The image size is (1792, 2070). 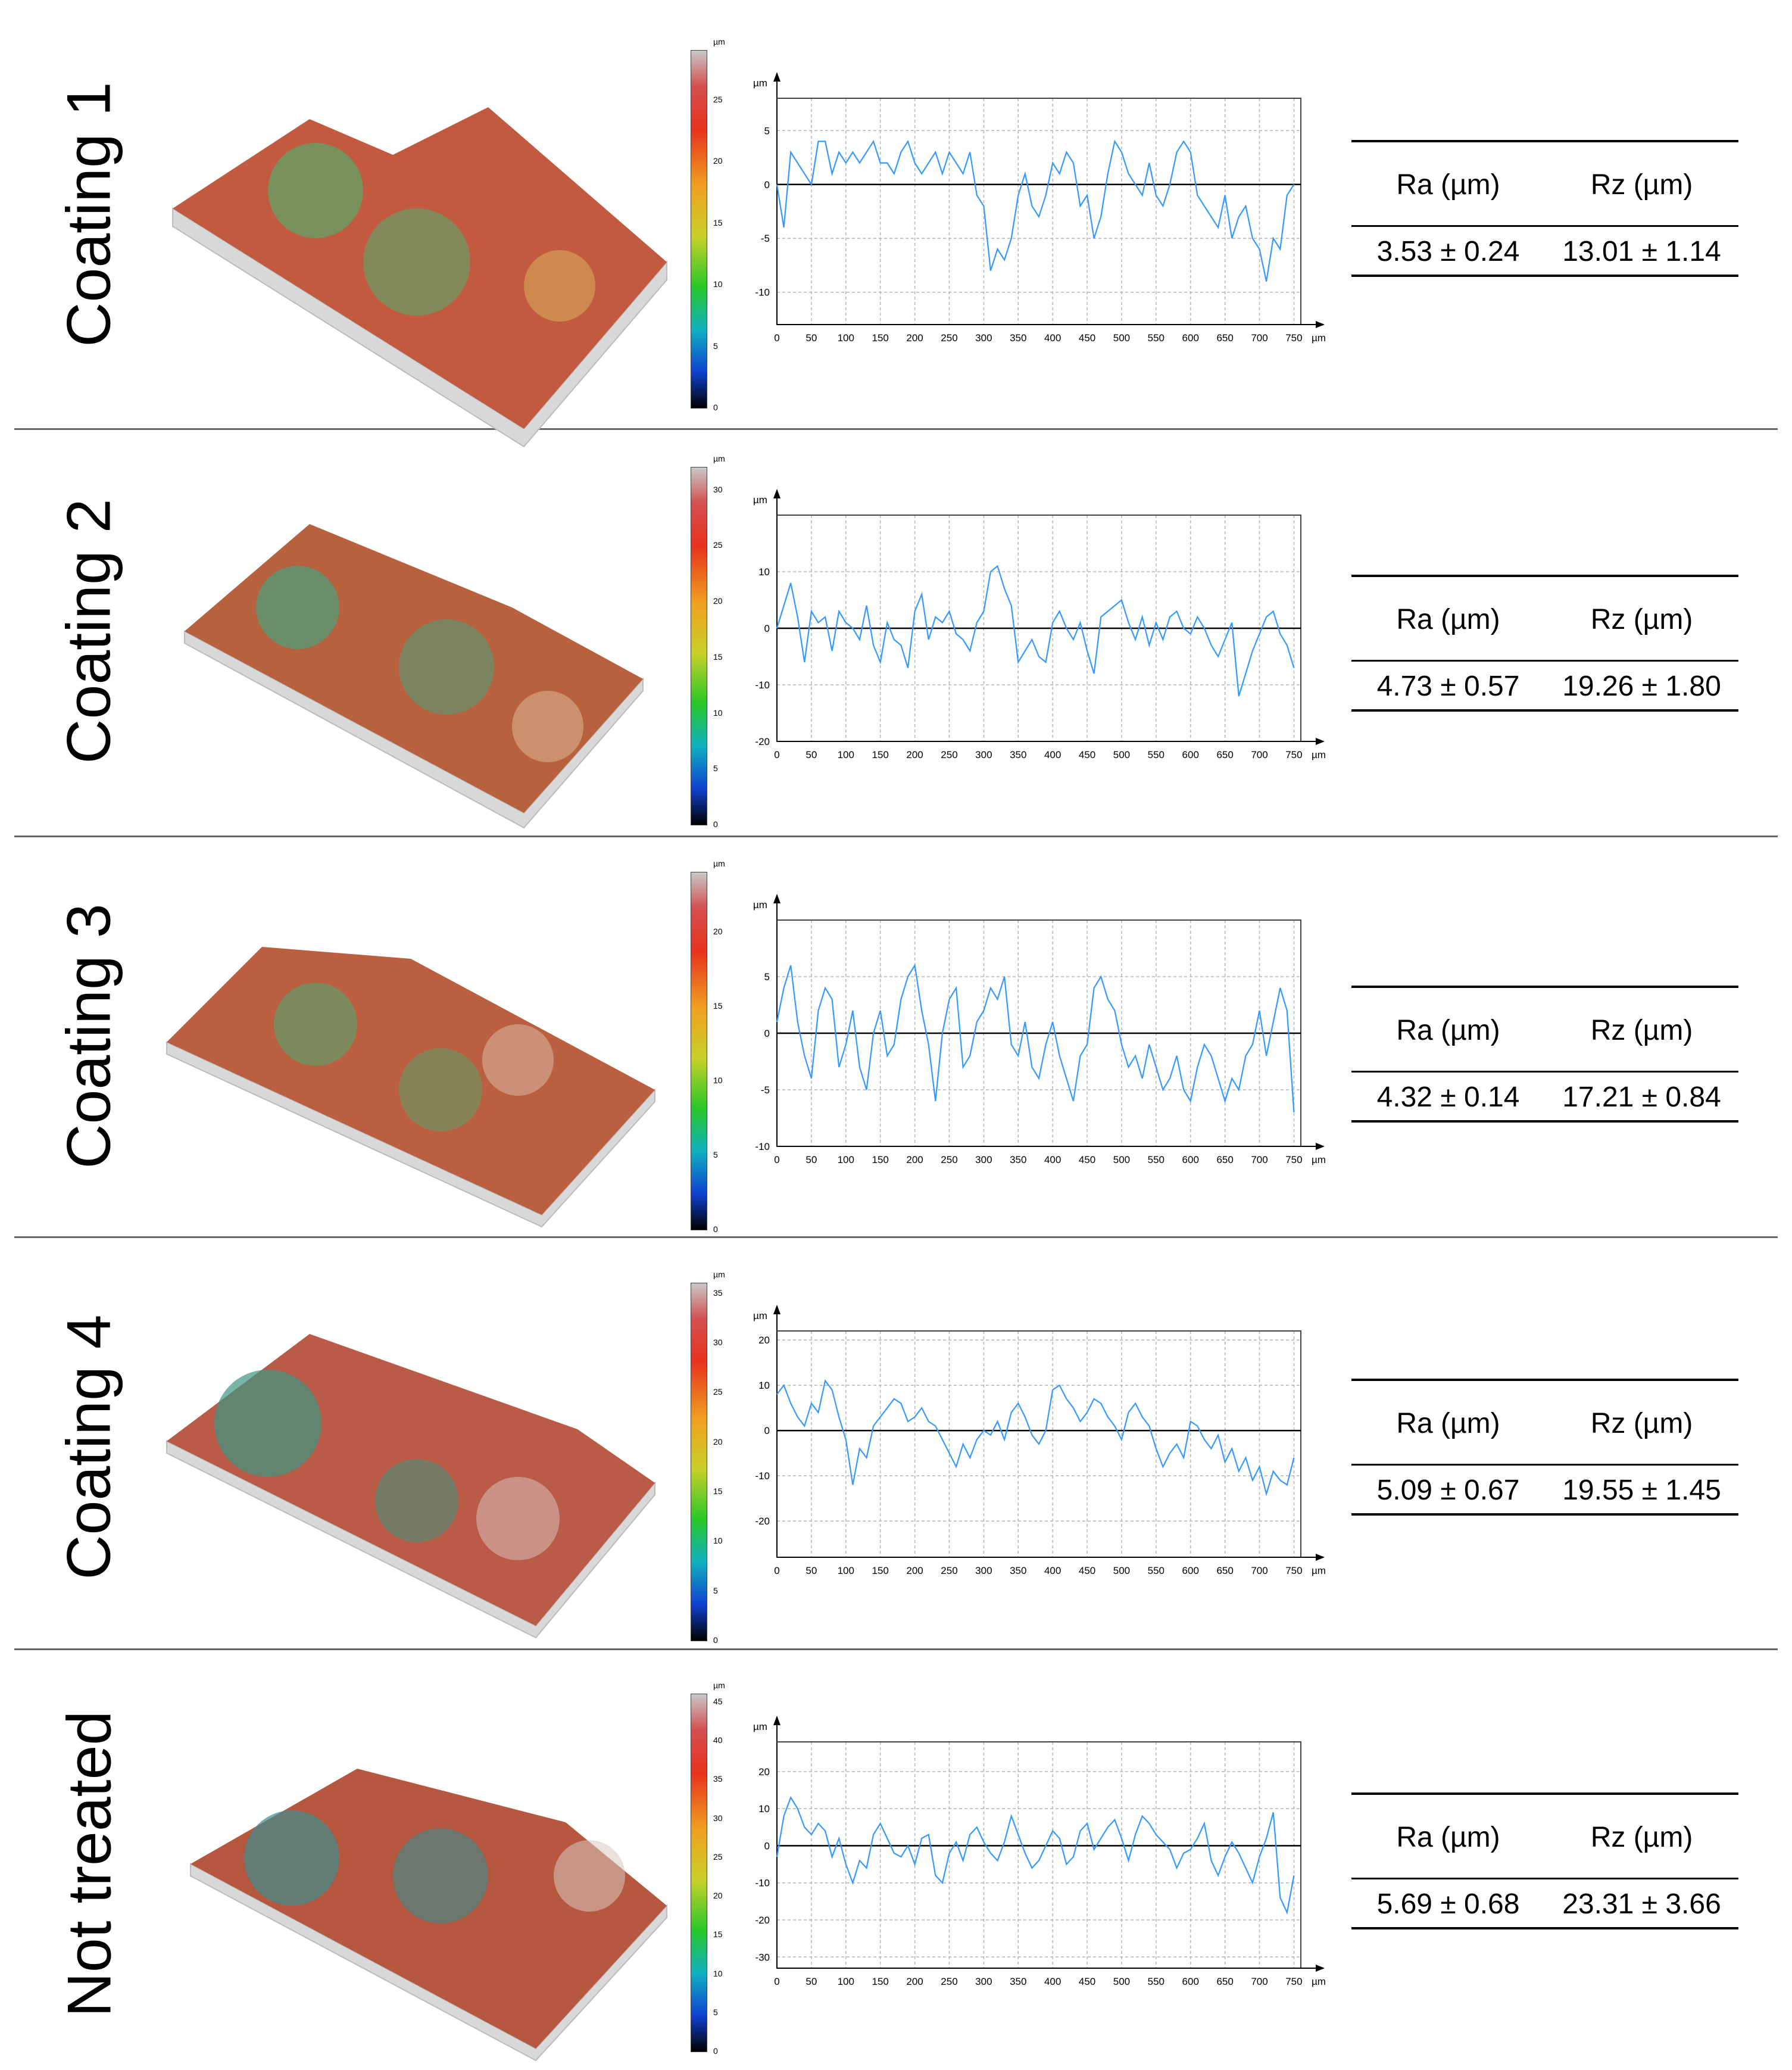 What do you see at coordinates (1224, 1981) in the screenshot?
I see `x-tick-label: 650` at bounding box center [1224, 1981].